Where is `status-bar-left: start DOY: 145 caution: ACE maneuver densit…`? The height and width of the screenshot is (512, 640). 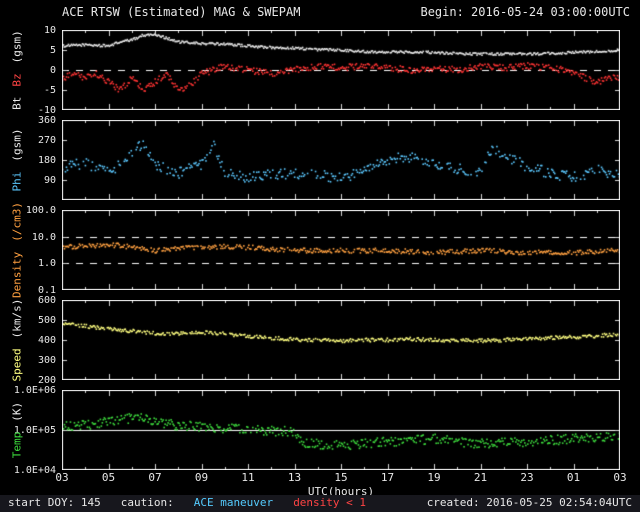 status-bar-left: start DOY: 145 caution: ACE maneuver densit… is located at coordinates (197, 502).